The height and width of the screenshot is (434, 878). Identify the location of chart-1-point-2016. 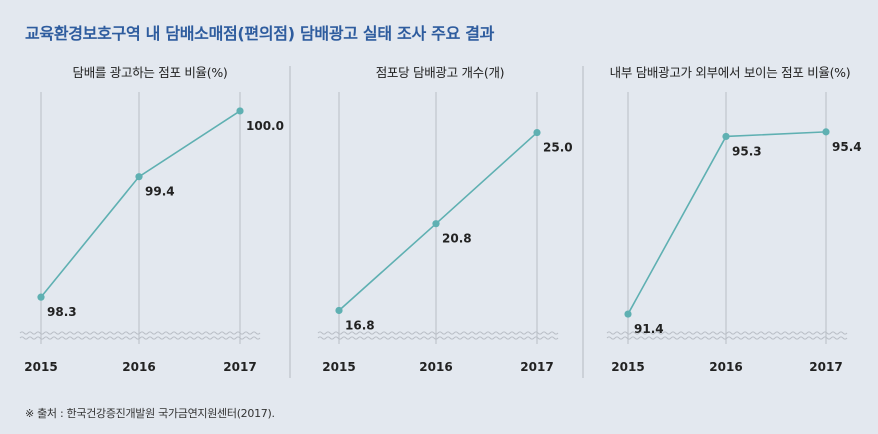
(139, 177).